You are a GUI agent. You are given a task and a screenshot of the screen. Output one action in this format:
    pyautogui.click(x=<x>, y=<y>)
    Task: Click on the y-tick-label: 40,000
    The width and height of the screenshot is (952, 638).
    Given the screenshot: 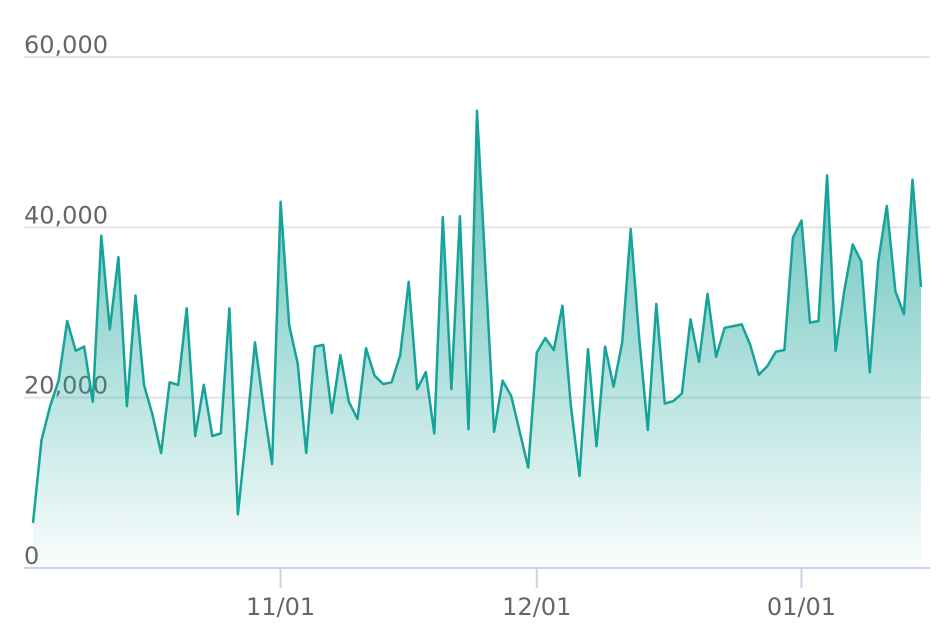 What is the action you would take?
    pyautogui.click(x=66, y=215)
    